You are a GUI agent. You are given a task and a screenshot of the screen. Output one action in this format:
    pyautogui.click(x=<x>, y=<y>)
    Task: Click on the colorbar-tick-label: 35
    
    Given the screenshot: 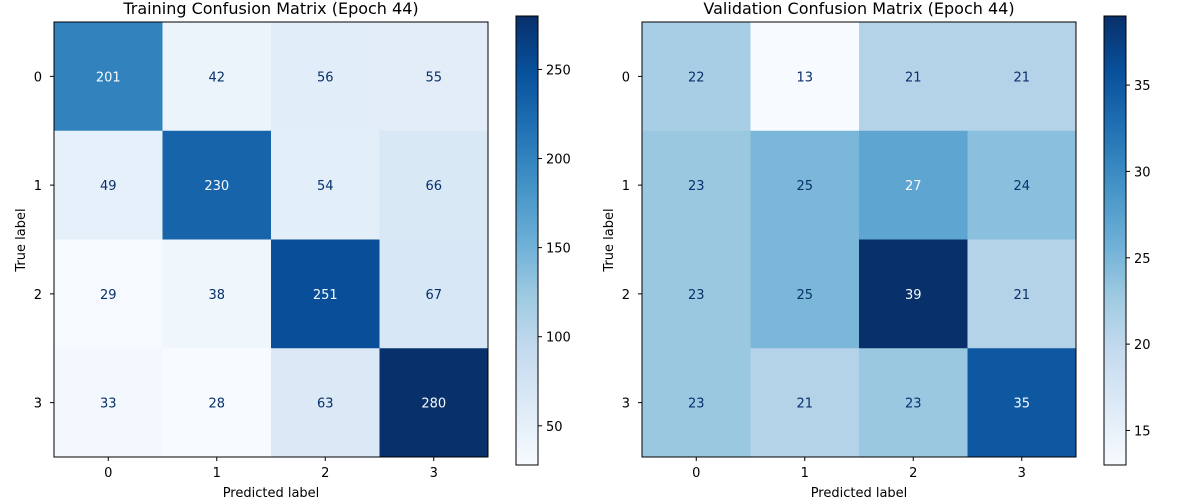 What is the action you would take?
    pyautogui.click(x=1142, y=86)
    